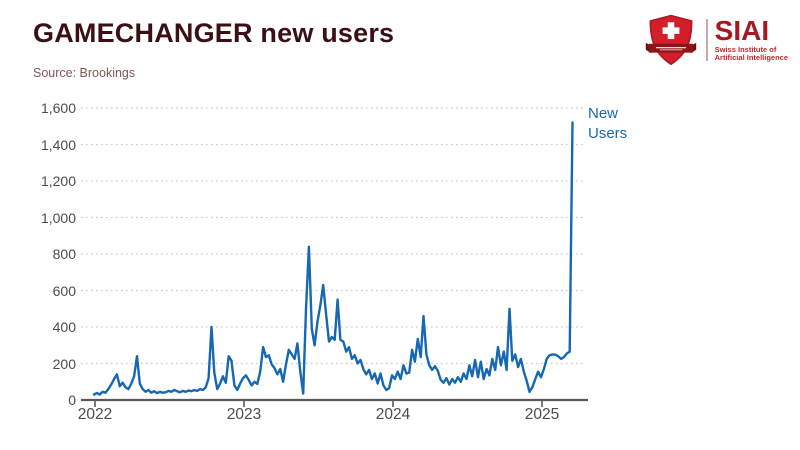 The image size is (800, 450). What do you see at coordinates (214, 33) in the screenshot?
I see `page-title: GAMECHANGER new users` at bounding box center [214, 33].